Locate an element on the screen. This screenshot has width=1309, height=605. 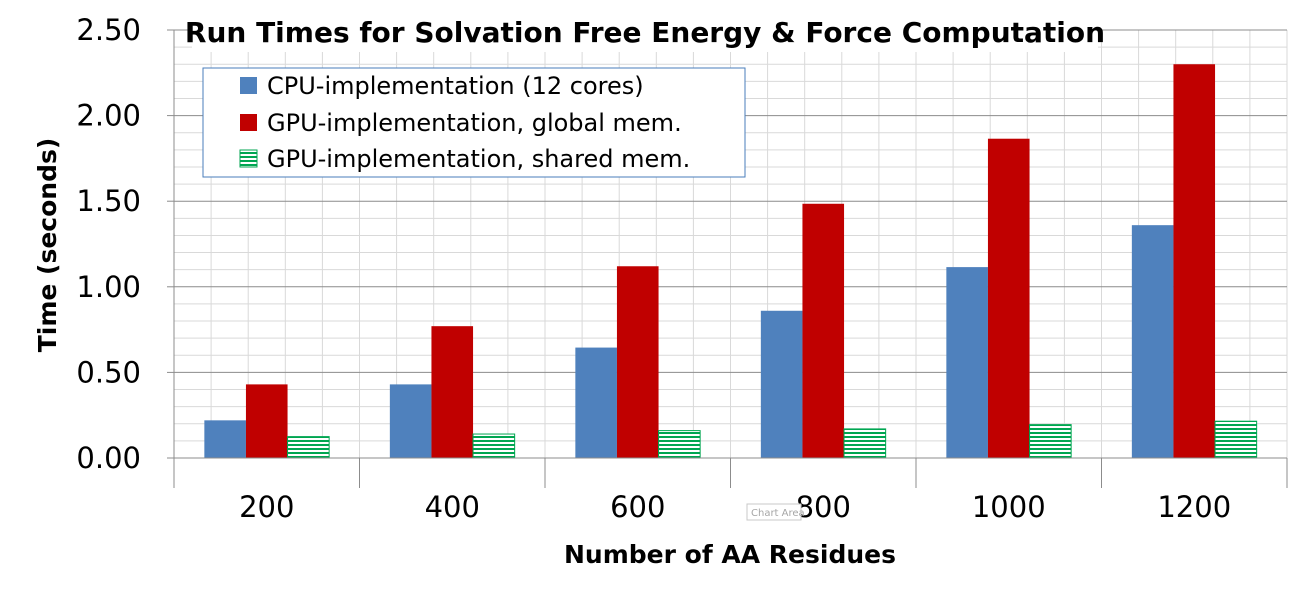
x-tick-label: 200 is located at coordinates (266, 507).